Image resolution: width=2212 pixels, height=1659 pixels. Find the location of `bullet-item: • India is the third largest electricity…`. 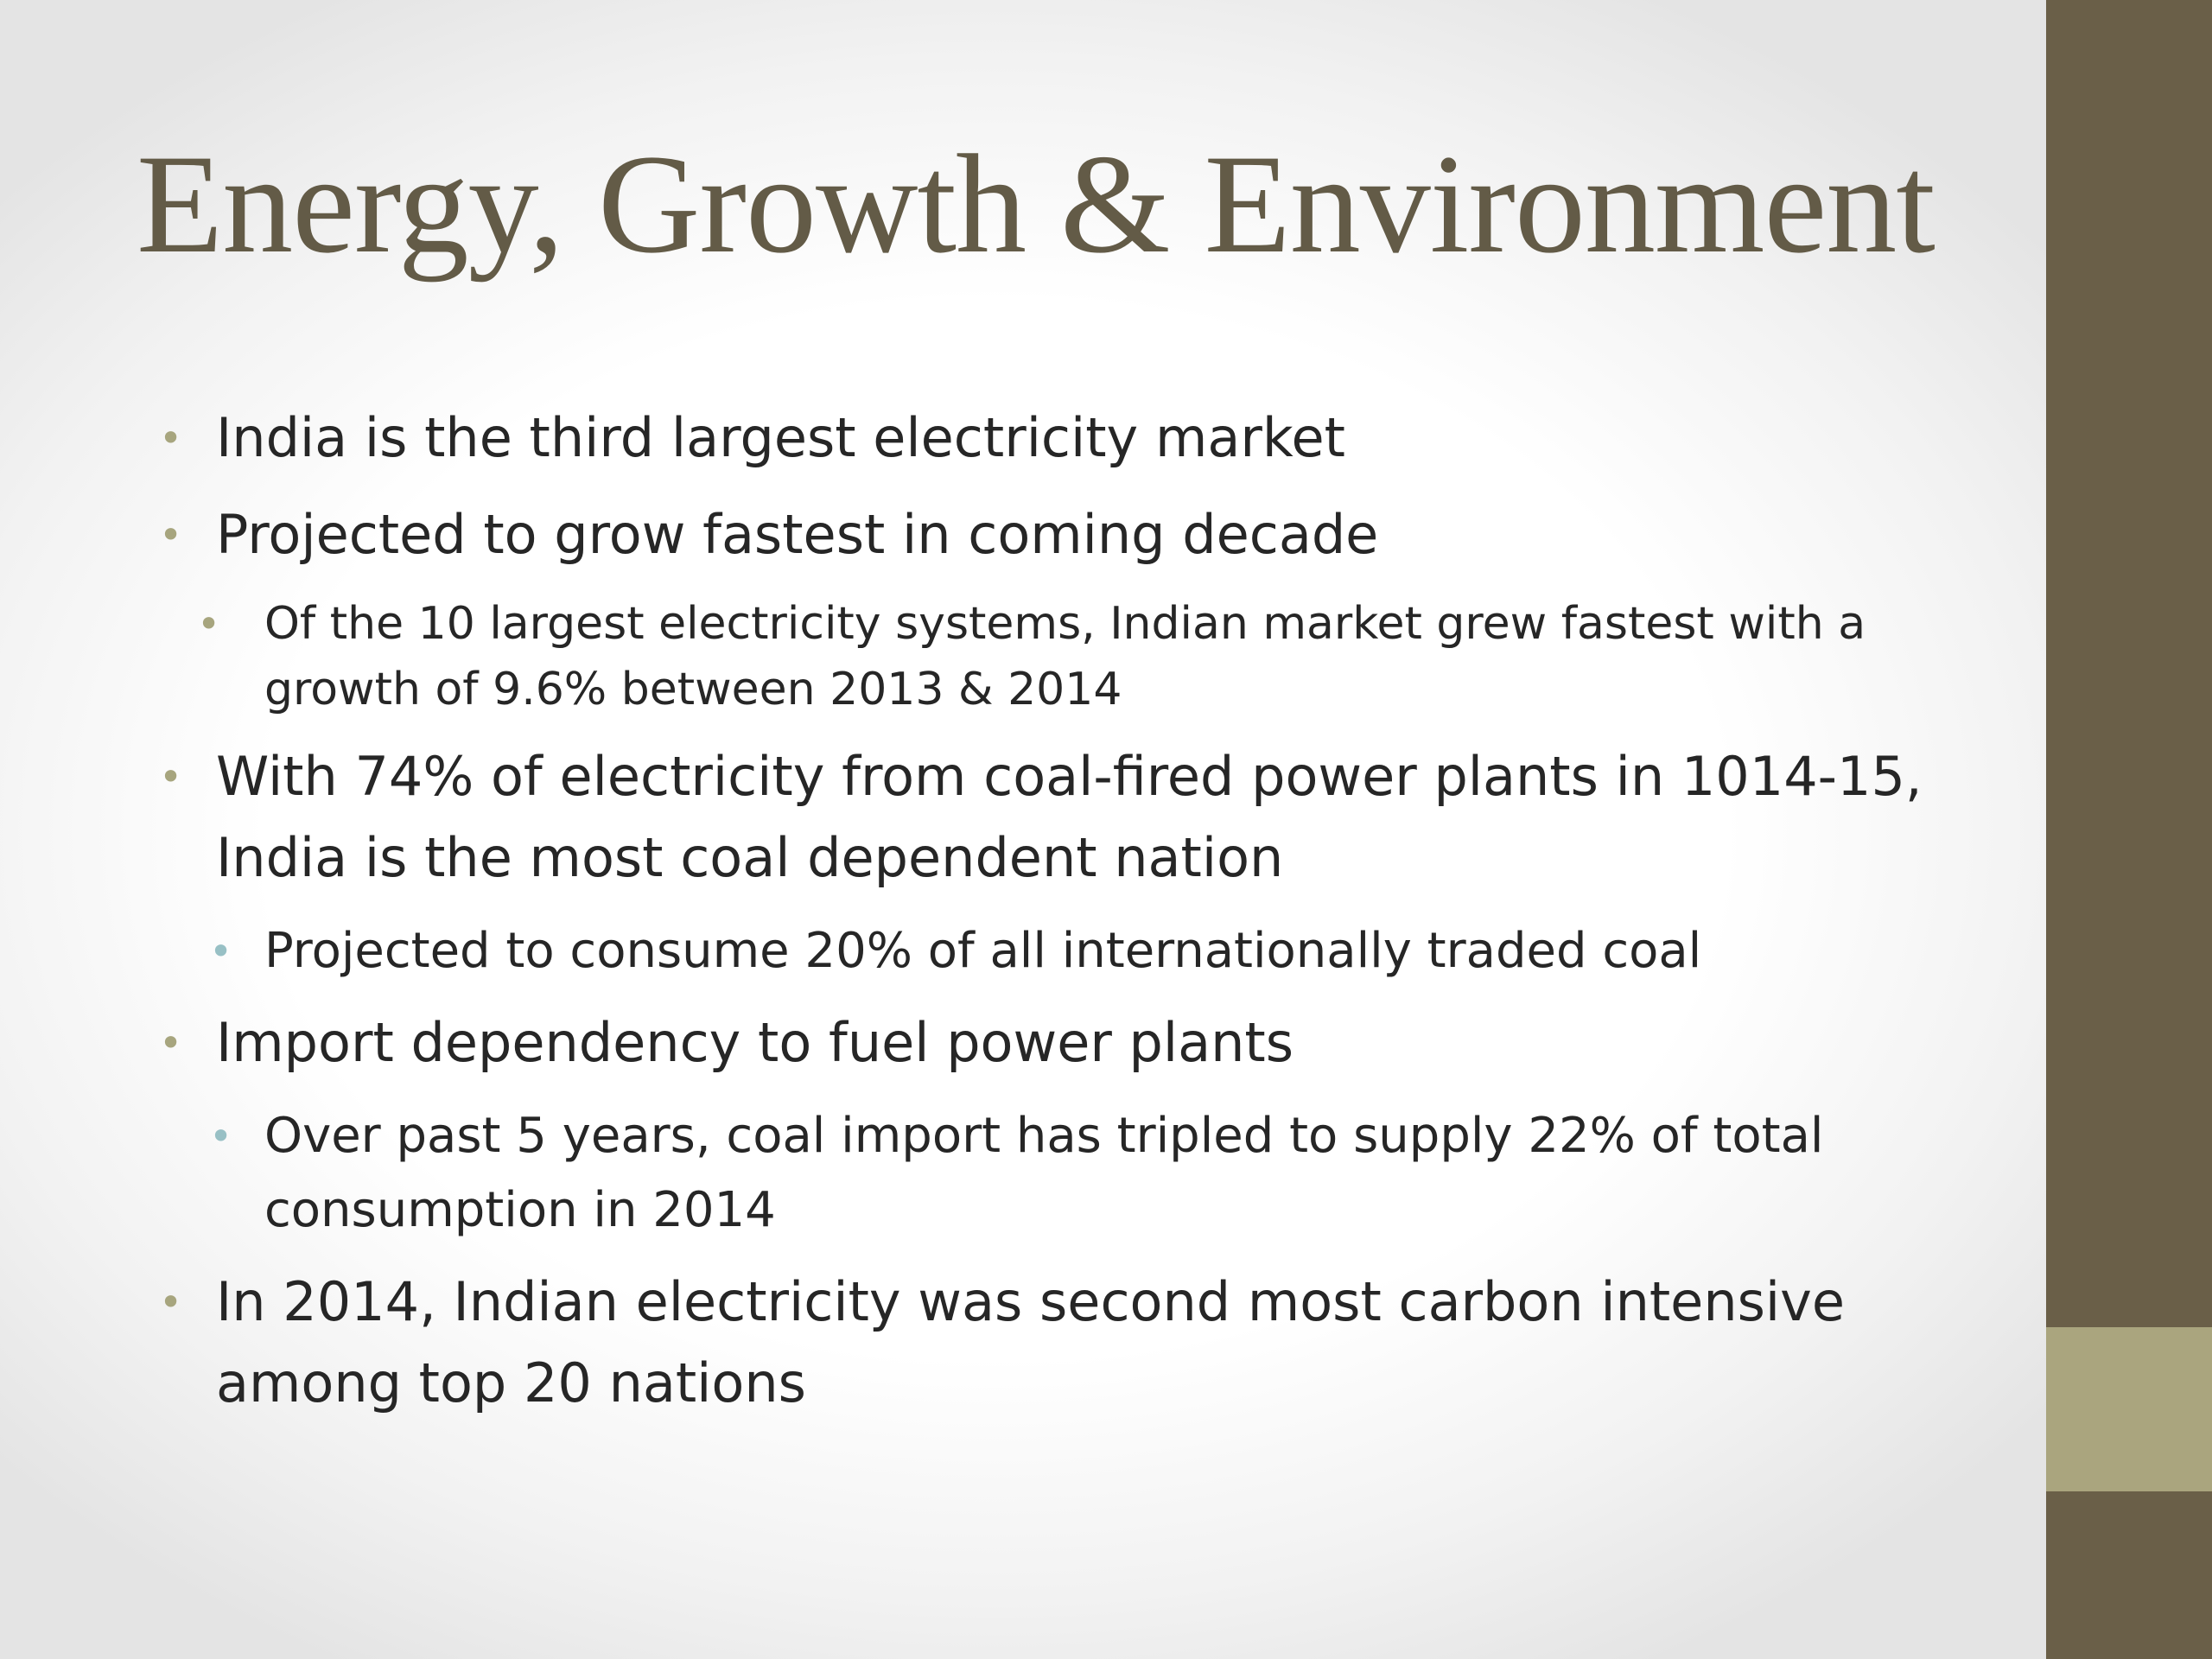

bullet-item: • India is the third largest electricity… is located at coordinates (1084, 438).